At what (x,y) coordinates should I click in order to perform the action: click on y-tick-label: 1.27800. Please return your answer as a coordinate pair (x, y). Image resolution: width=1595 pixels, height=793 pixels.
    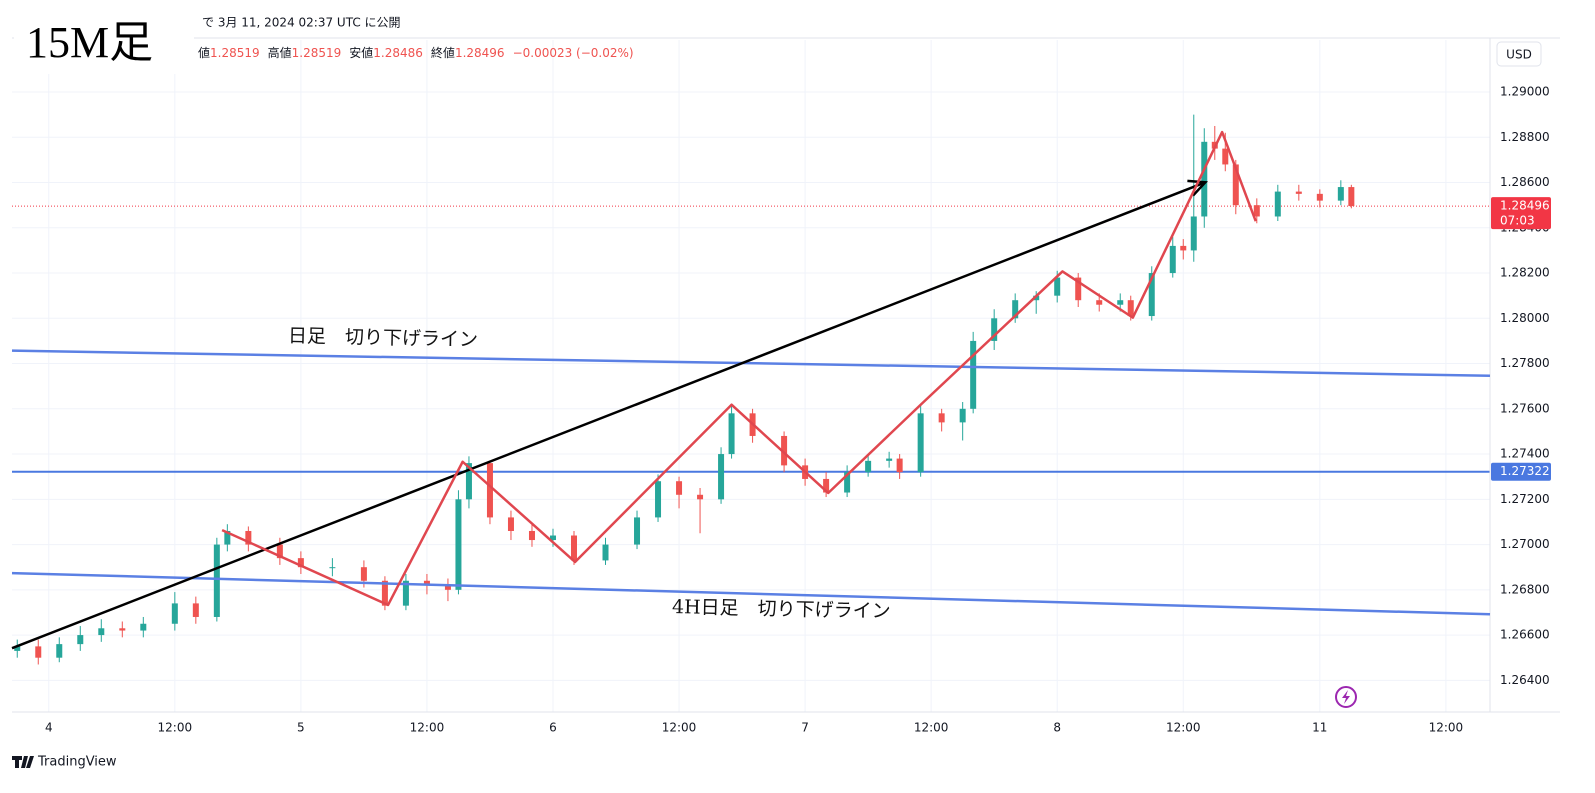
    Looking at the image, I should click on (1525, 363).